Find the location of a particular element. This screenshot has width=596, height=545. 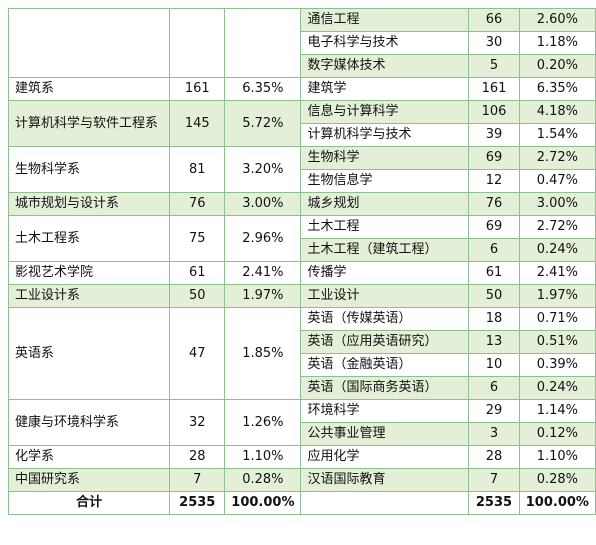

major-cell: 土木工程（建筑工程） is located at coordinates (385, 250).